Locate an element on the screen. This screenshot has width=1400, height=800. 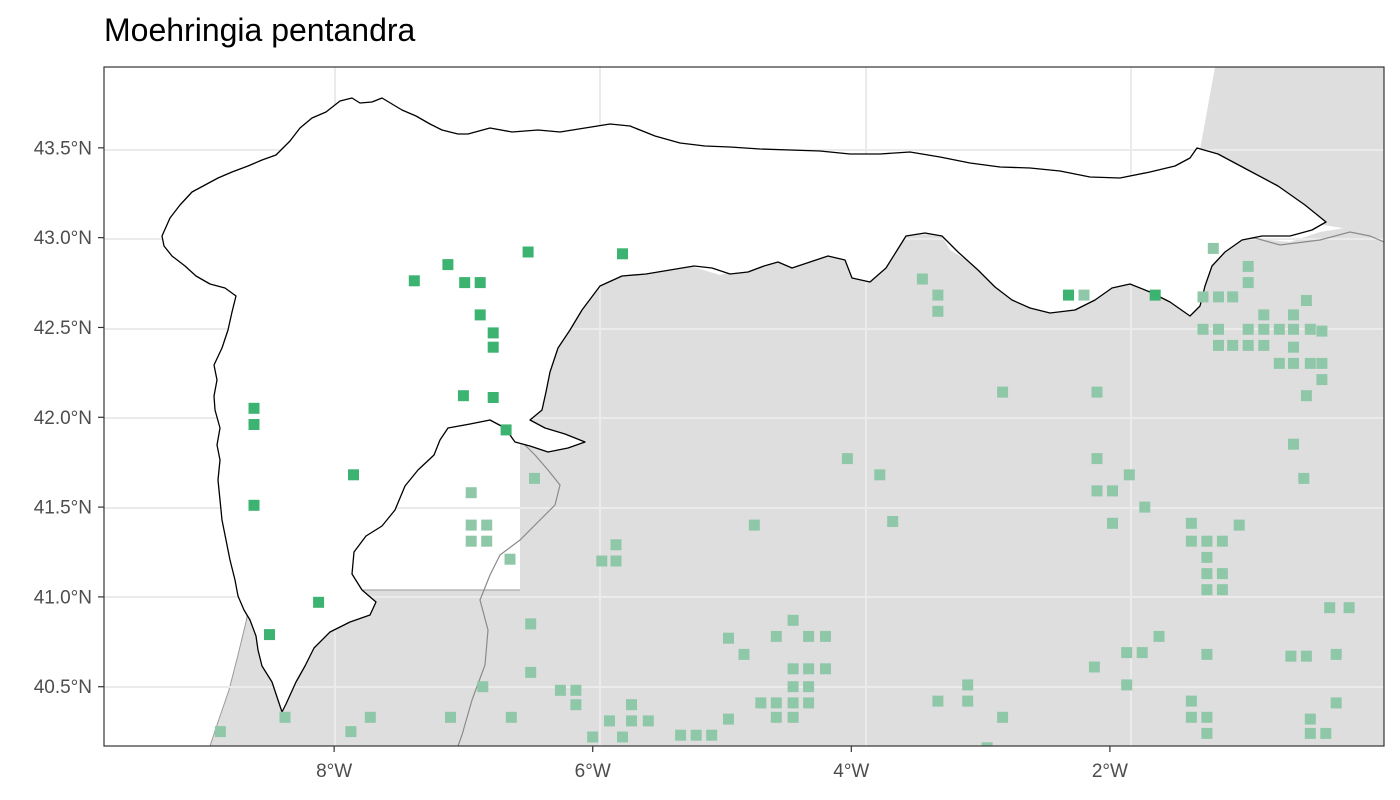
y-tick-label: 41.5°N is located at coordinates (63, 508).